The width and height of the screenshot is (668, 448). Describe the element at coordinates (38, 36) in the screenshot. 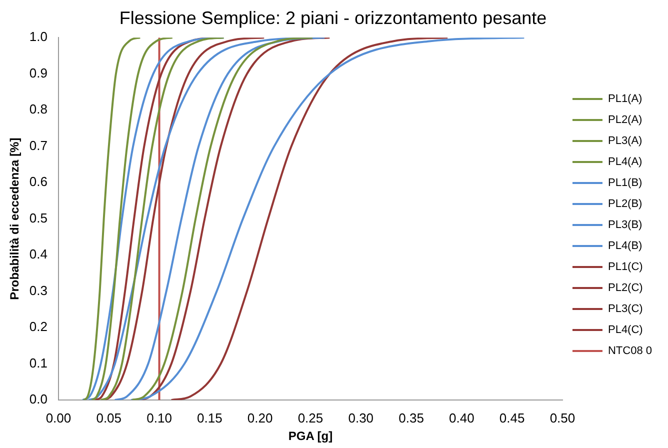

I see `y-tick-label: 1.0` at that location.